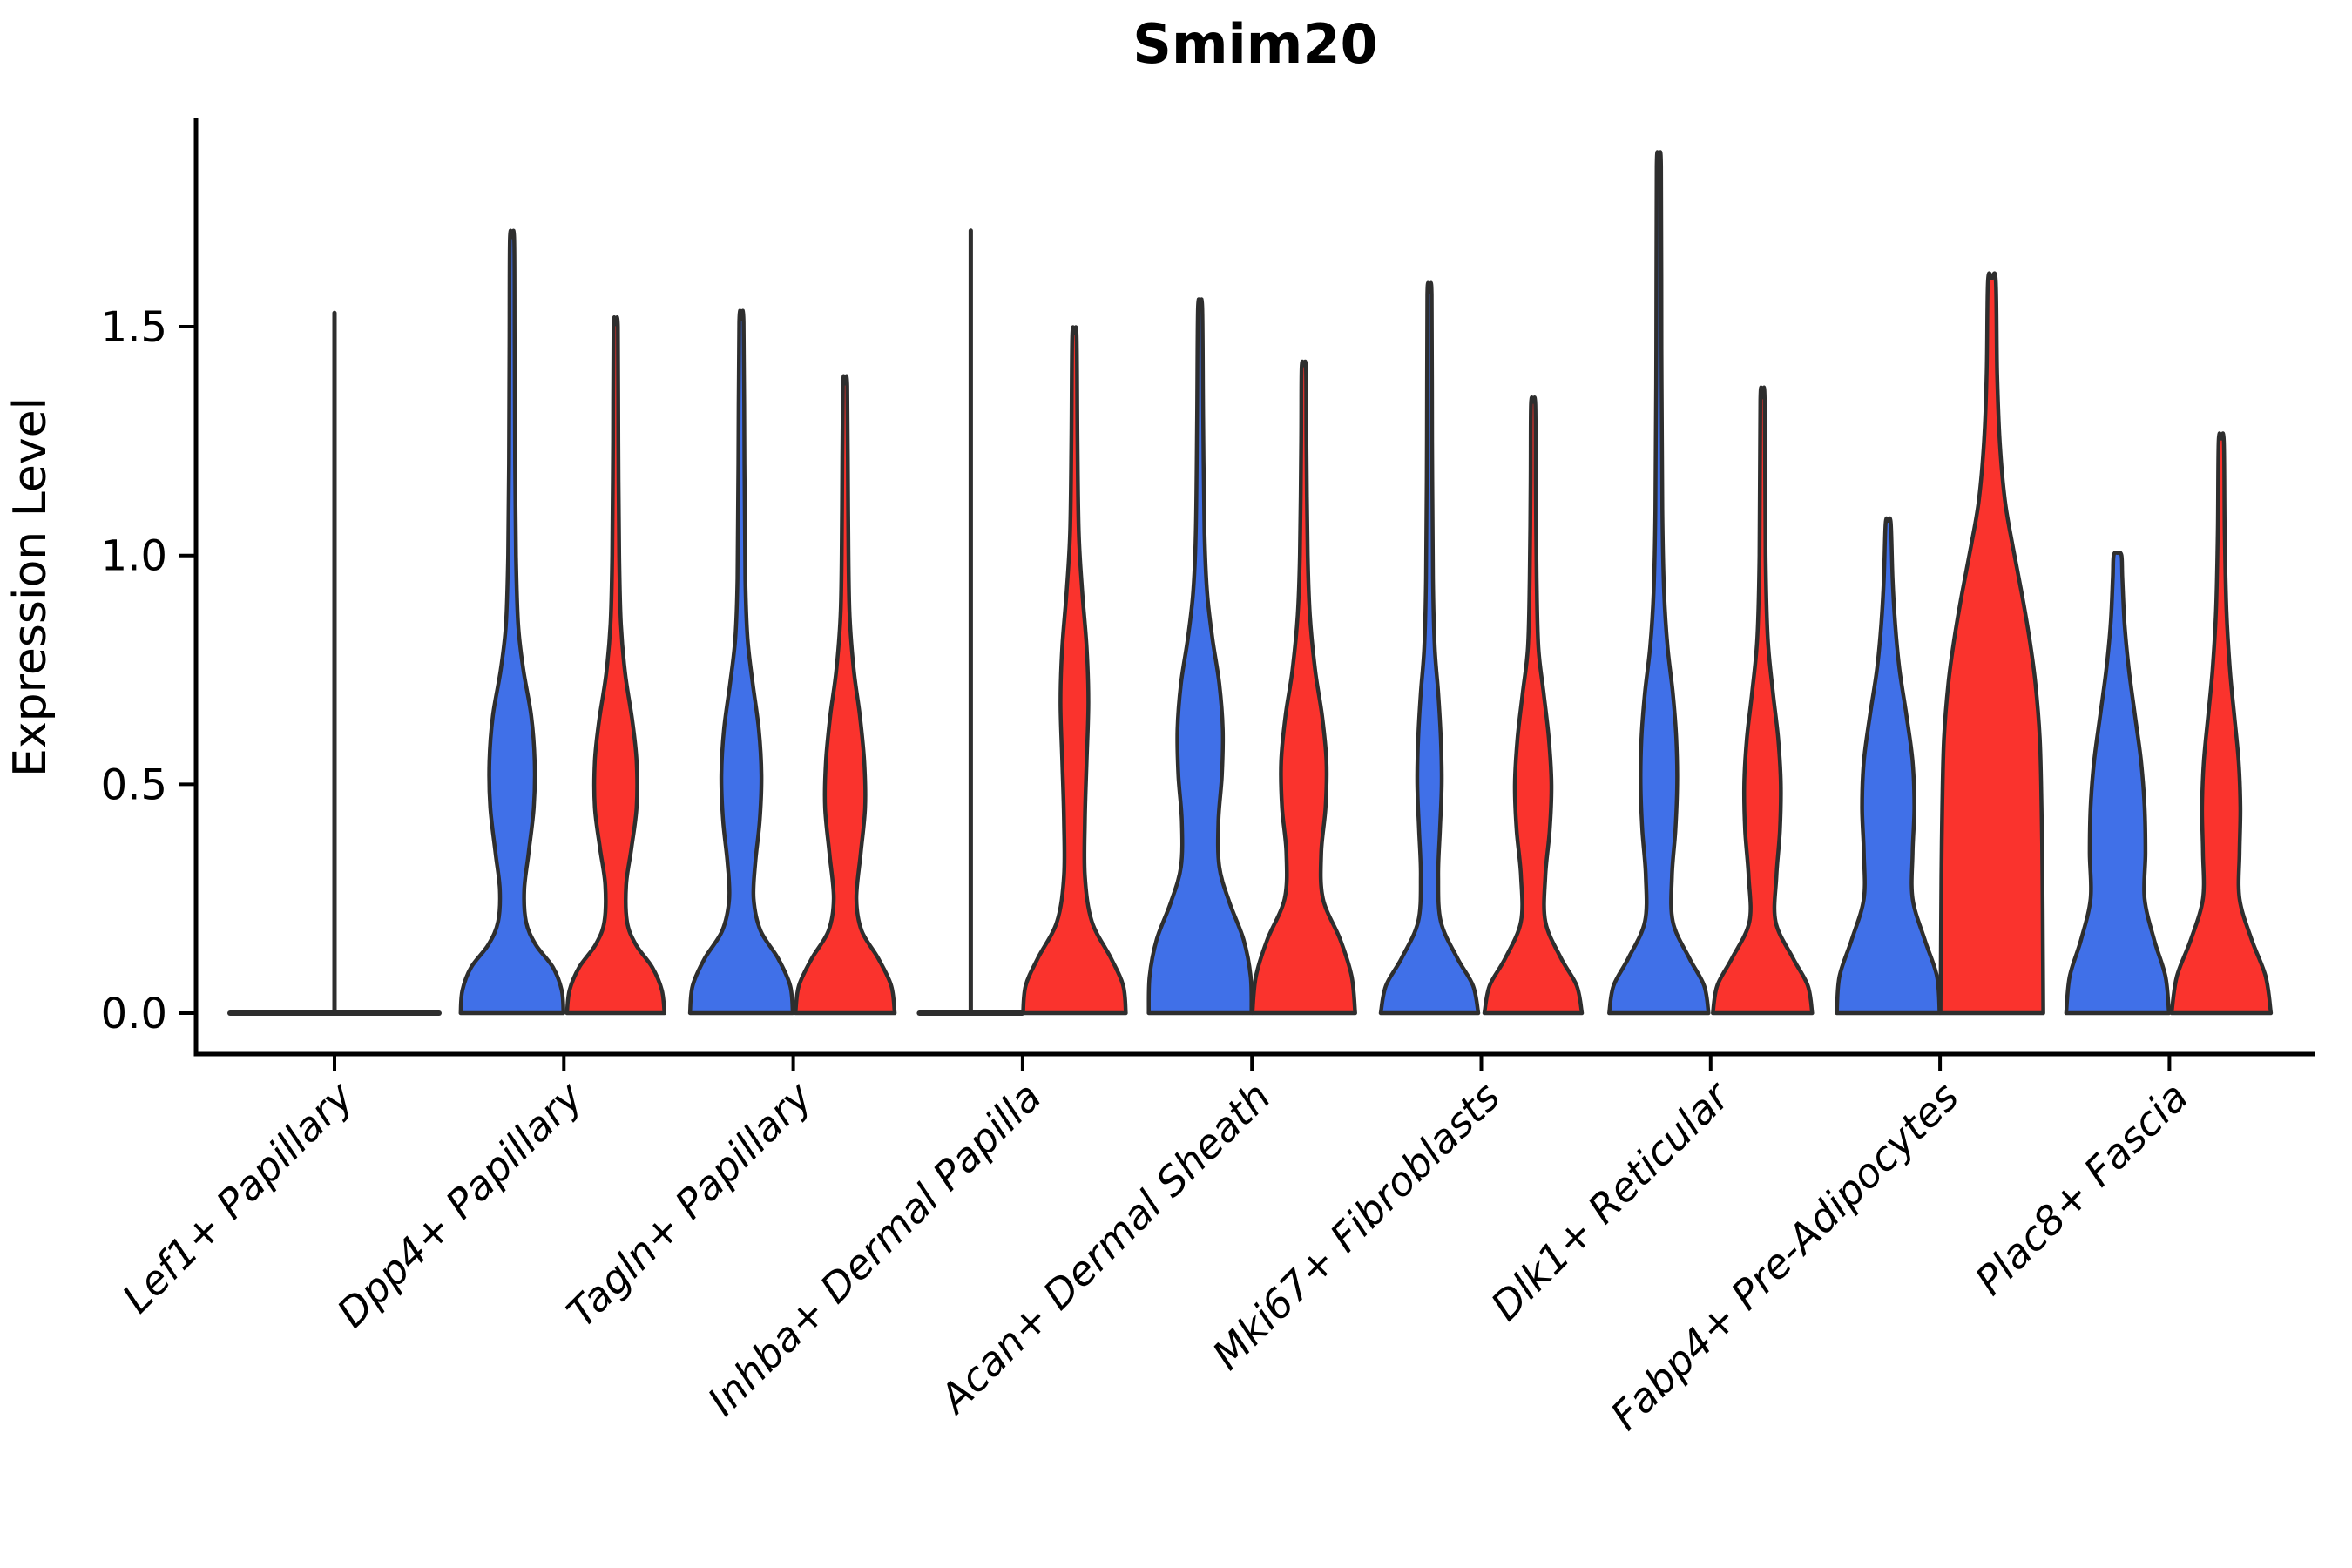  Describe the element at coordinates (2118, 783) in the screenshot. I see `violin-plac8-fascia-blue` at that location.